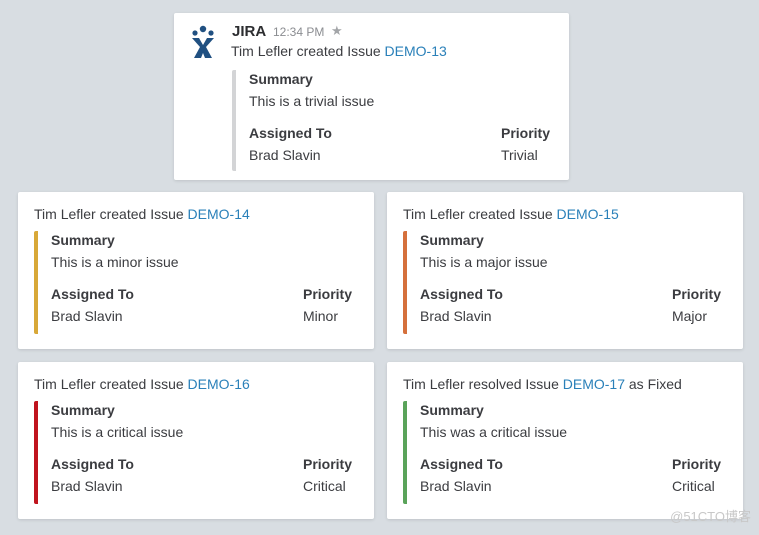  Describe the element at coordinates (339, 51) in the screenshot. I see `activity-headline: Tim Lefler created Issue DEMO-13` at that location.